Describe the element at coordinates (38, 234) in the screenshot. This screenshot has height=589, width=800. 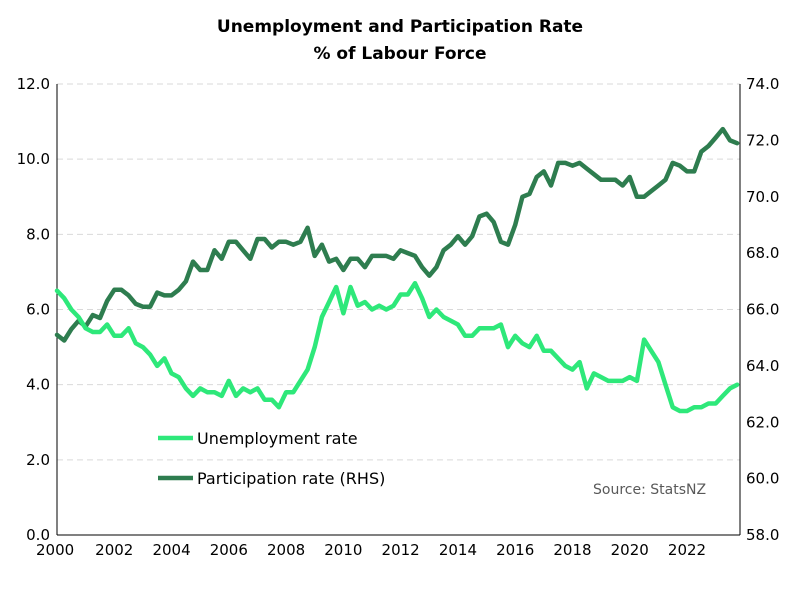
I see `left-tick-label: 8.0` at that location.